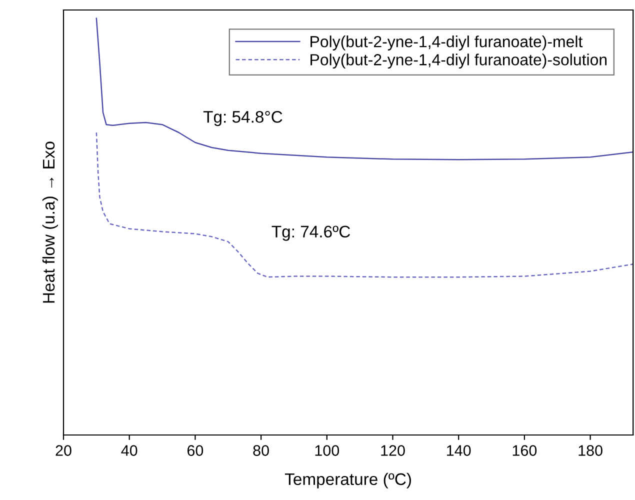  What do you see at coordinates (590, 450) in the screenshot?
I see `x-tick-label: 180` at bounding box center [590, 450].